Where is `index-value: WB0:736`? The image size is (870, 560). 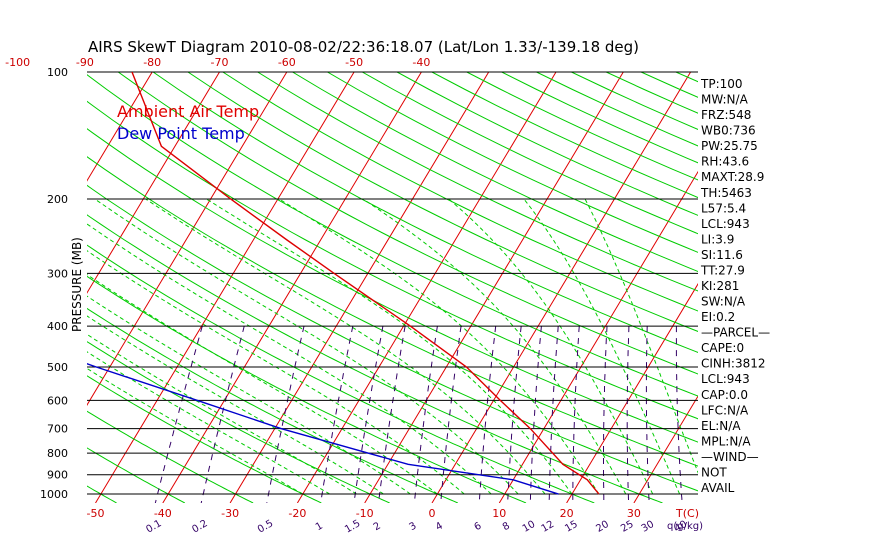
index-value: WB0:736 is located at coordinates (728, 131).